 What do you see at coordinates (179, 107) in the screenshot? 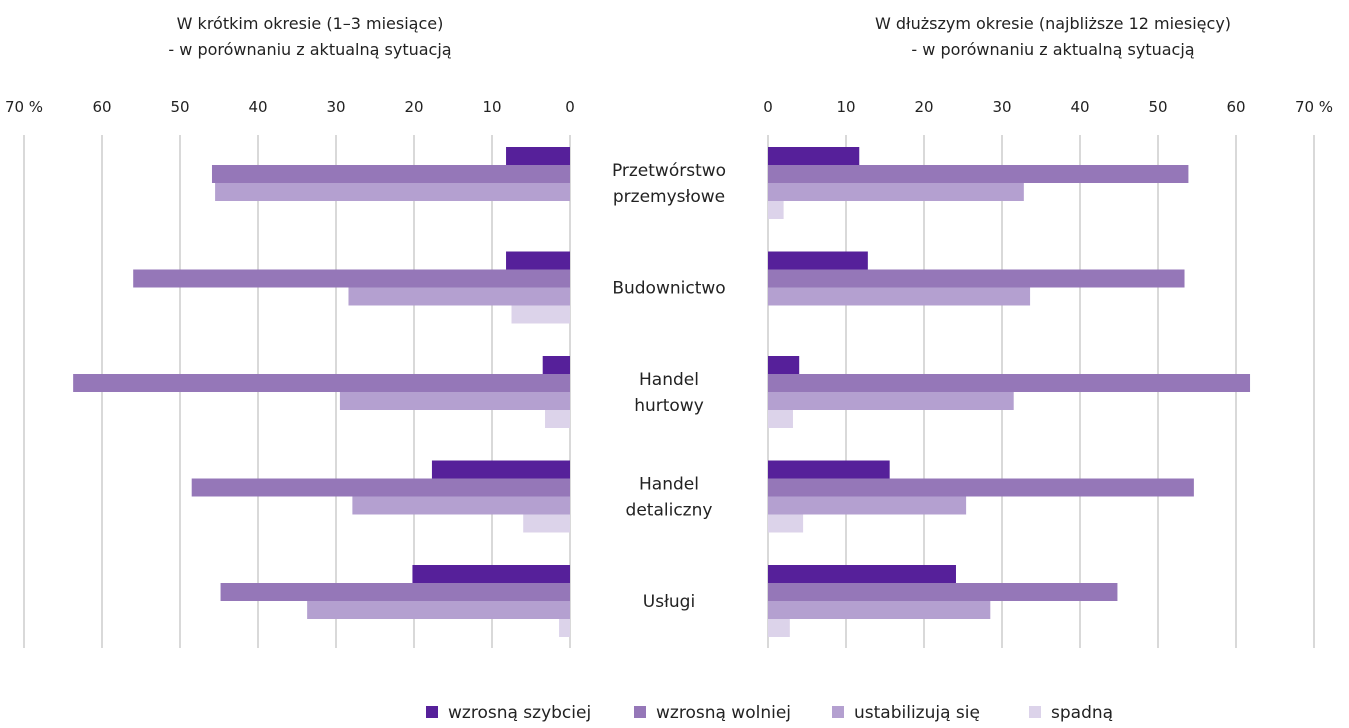
I see `tick-label-left-50: 50` at bounding box center [179, 107].